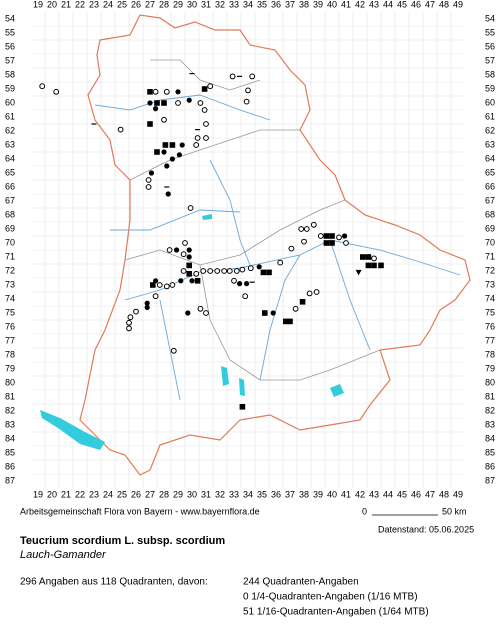  What do you see at coordinates (318, 4) in the screenshot?
I see `column-label: 39` at bounding box center [318, 4].